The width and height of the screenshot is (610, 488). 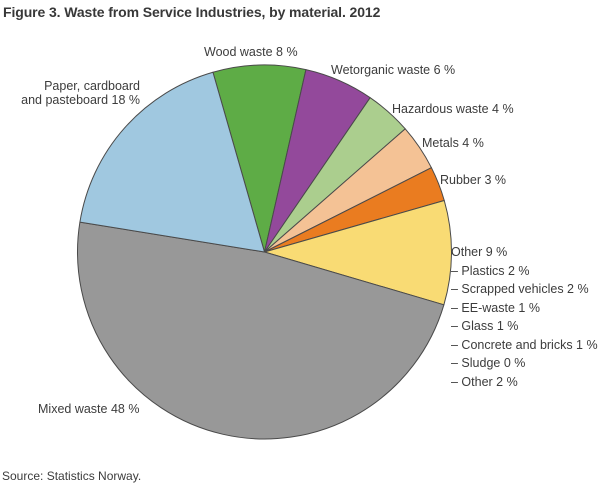 I want to click on other-breakdown-item: – EE-waste 1 %, so click(x=495, y=307).